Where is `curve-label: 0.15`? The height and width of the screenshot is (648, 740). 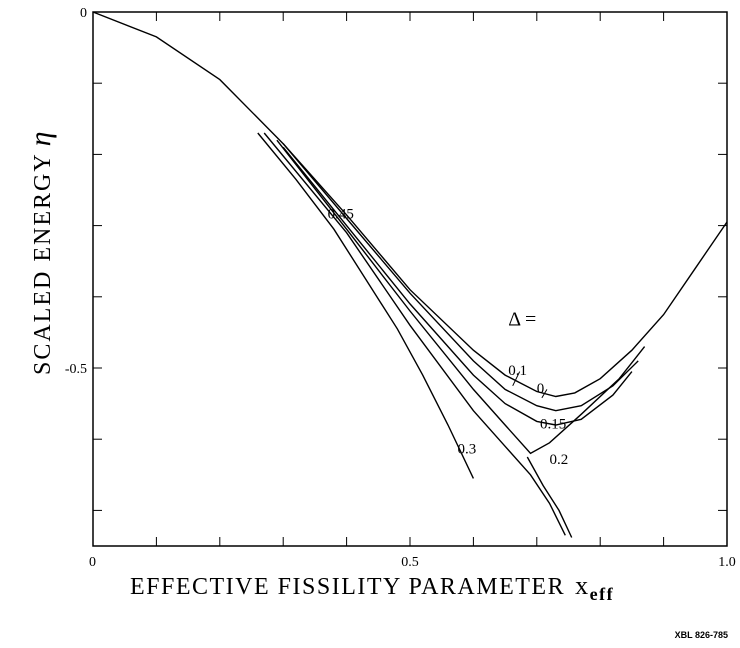 curve-label: 0.15 is located at coordinates (553, 425).